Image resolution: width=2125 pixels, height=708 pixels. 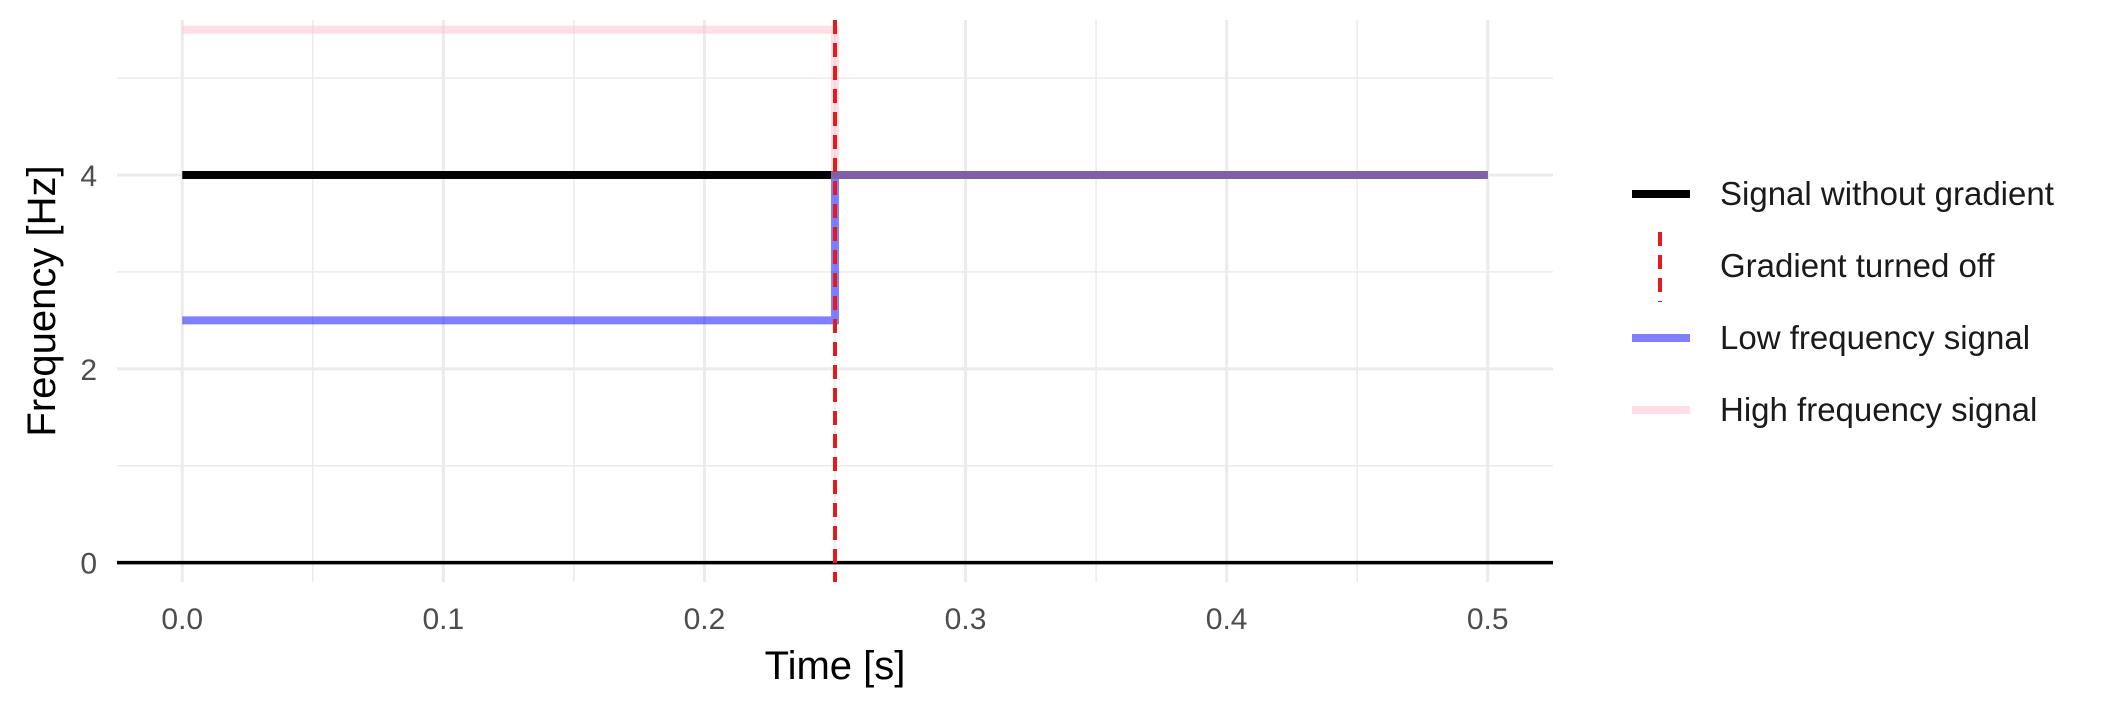 I want to click on legend-label: High frequency signal, so click(x=1878, y=409).